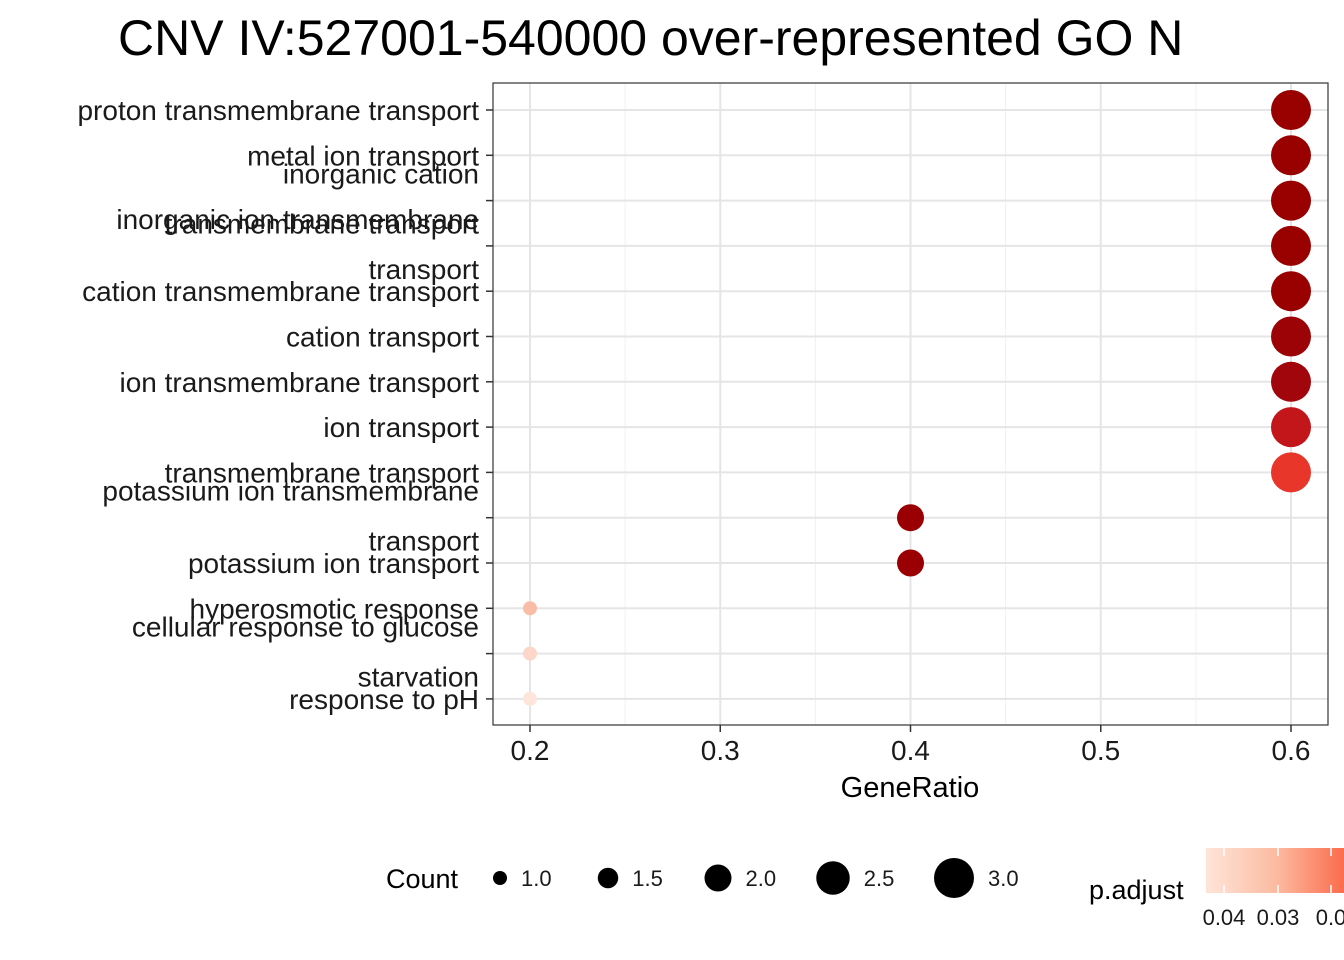 Image resolution: width=1344 pixels, height=960 pixels. I want to click on legend-count-label: 2.5, so click(879, 878).